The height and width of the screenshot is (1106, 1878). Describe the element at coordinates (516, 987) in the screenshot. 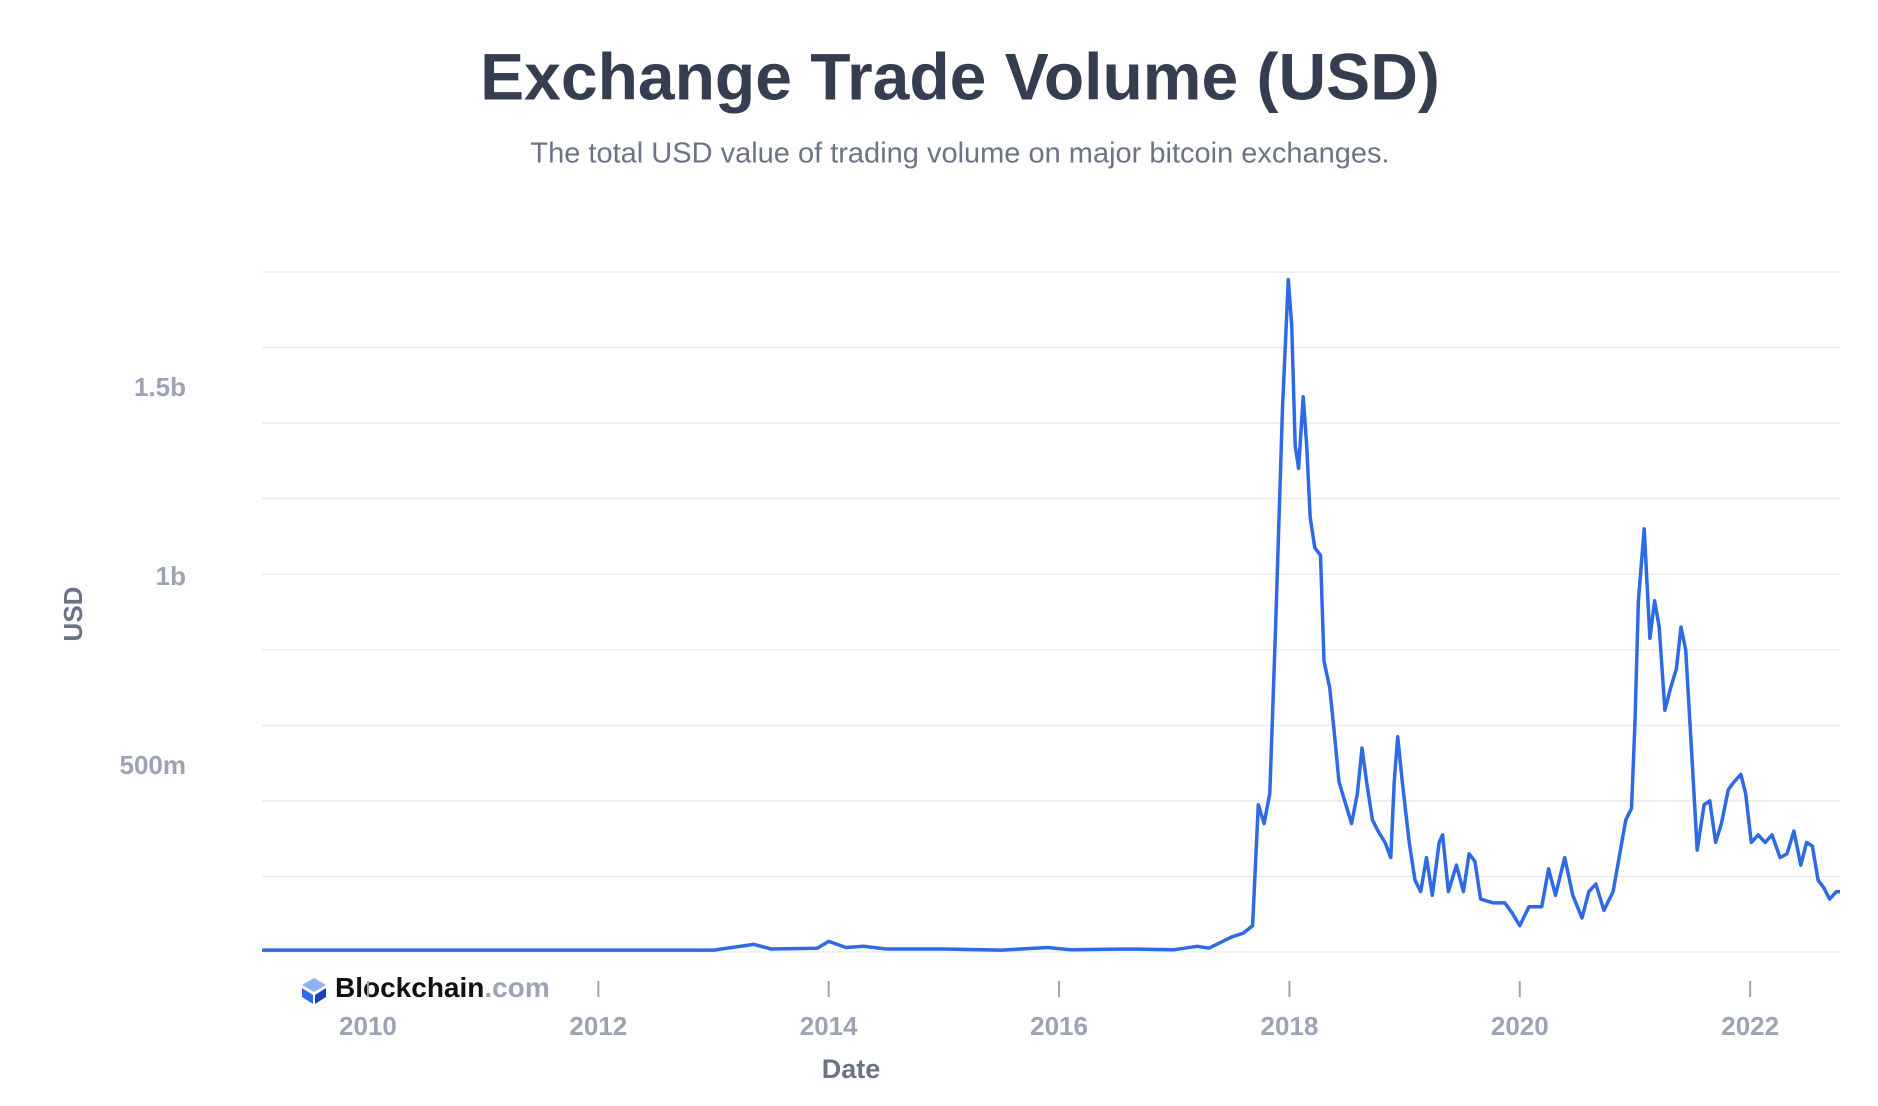

I see `domain: .com` at that location.